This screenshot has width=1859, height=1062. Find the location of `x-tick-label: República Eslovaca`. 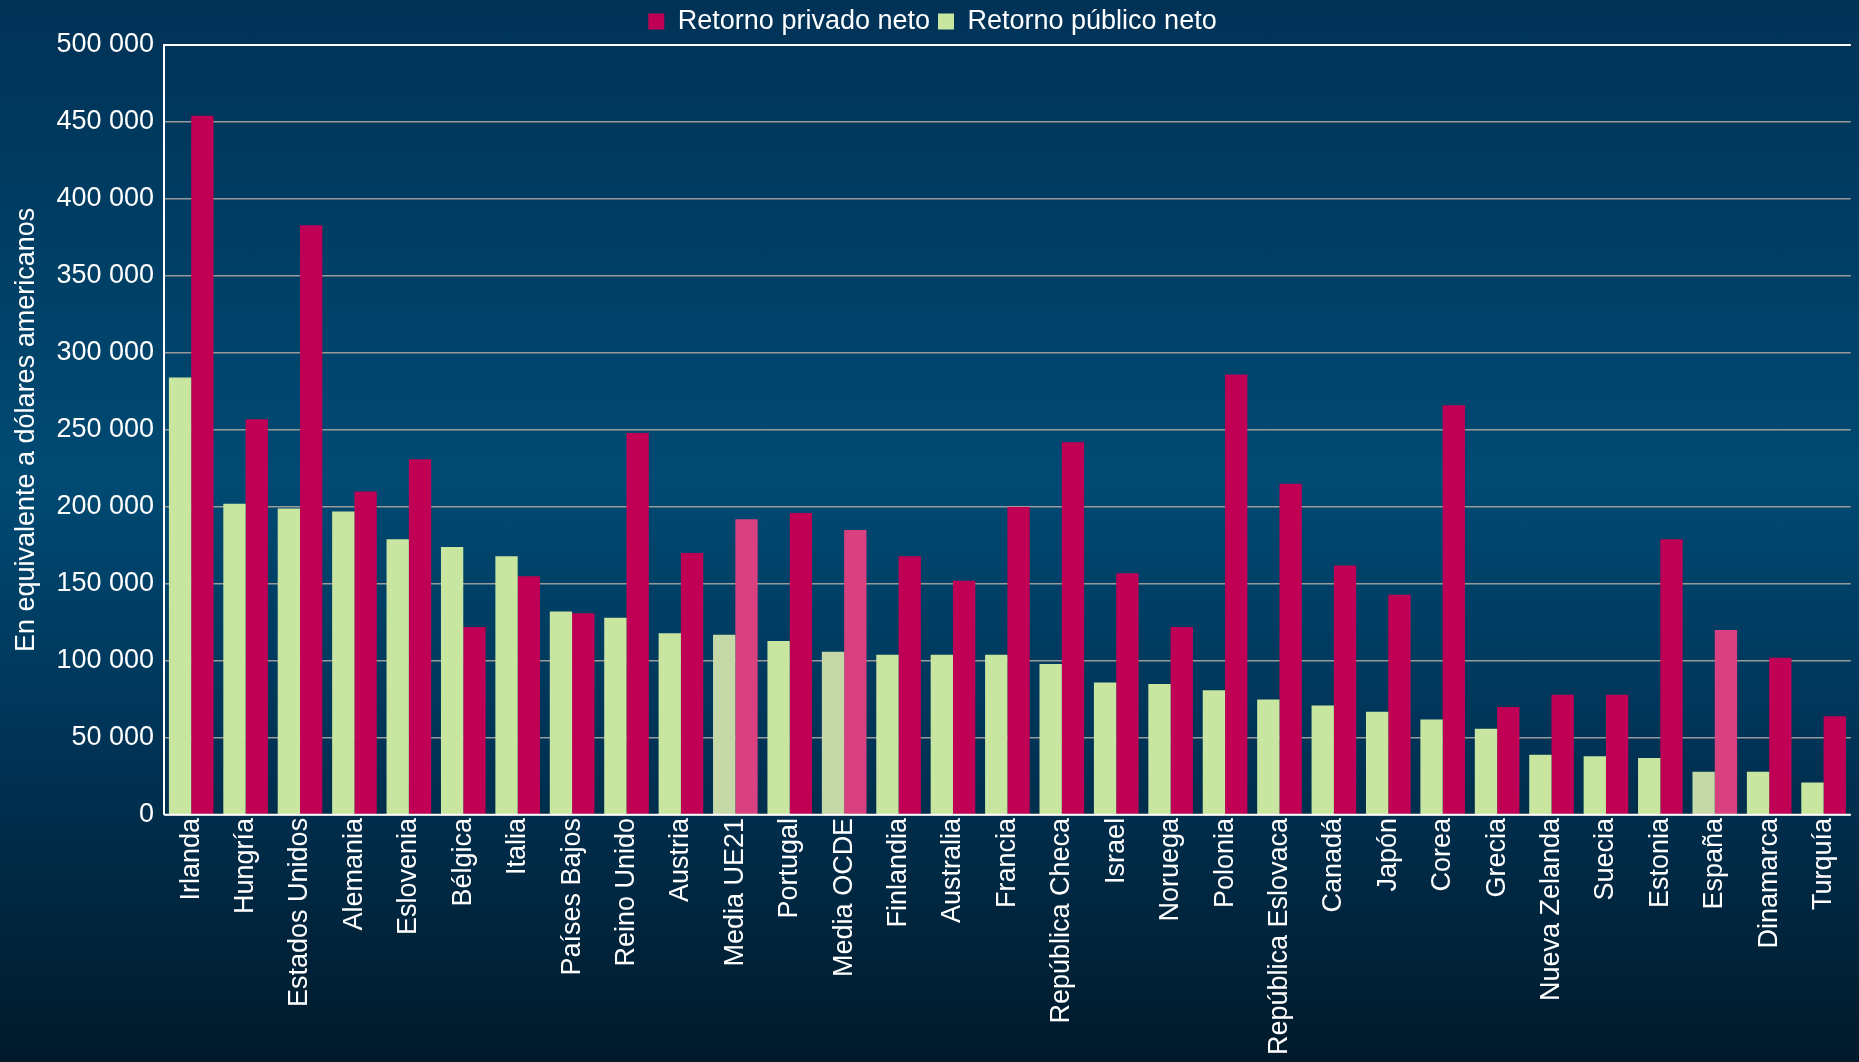

x-tick-label: República Eslovaca is located at coordinates (1277, 936).